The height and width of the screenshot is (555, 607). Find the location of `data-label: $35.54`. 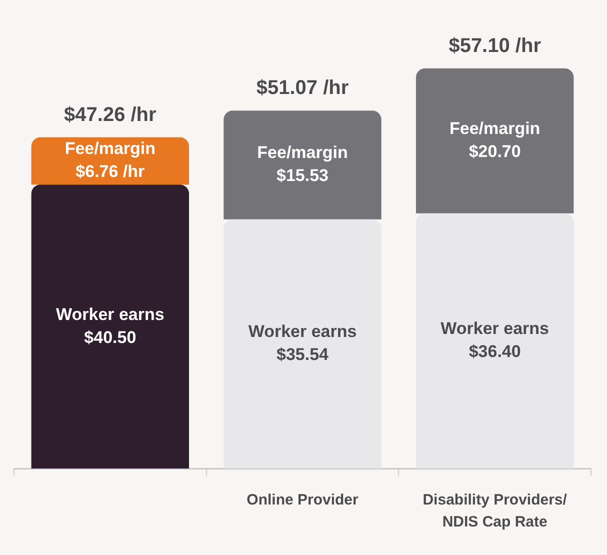

data-label: $35.54 is located at coordinates (303, 354).